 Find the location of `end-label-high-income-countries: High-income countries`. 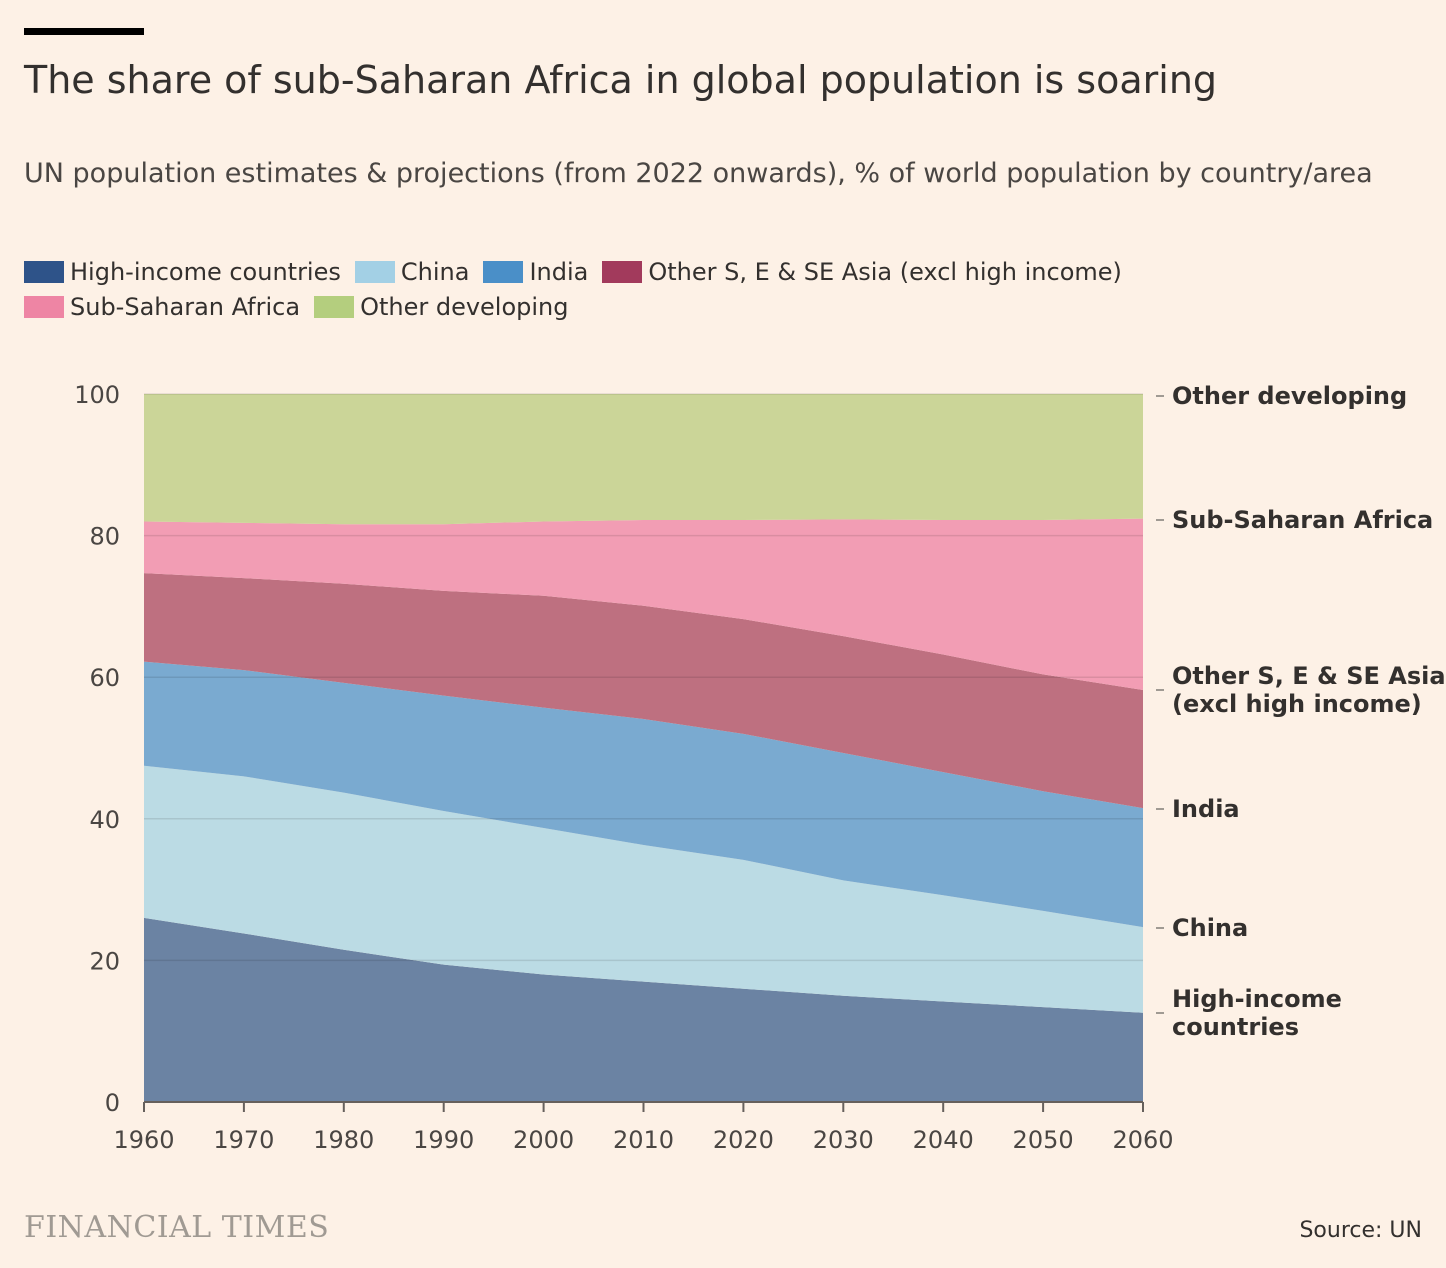

end-label-high-income-countries: High-income countries is located at coordinates (1257, 1013).